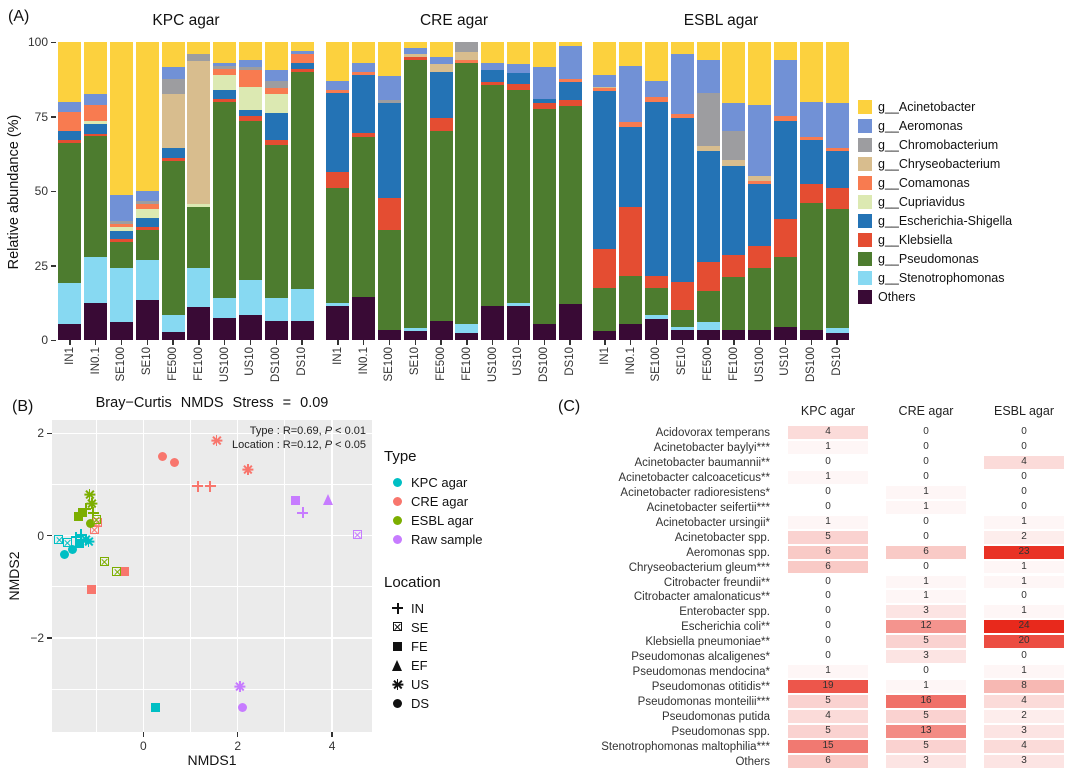 This screenshot has height=780, width=1080. I want to click on heatmap-row-label: Pseudomonas alcaligenes*, so click(700, 657).